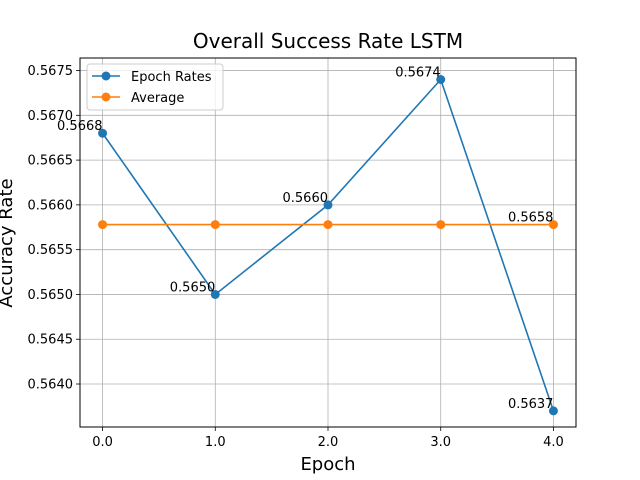  I want to click on y-tick-label: 0.5660, so click(51, 205).